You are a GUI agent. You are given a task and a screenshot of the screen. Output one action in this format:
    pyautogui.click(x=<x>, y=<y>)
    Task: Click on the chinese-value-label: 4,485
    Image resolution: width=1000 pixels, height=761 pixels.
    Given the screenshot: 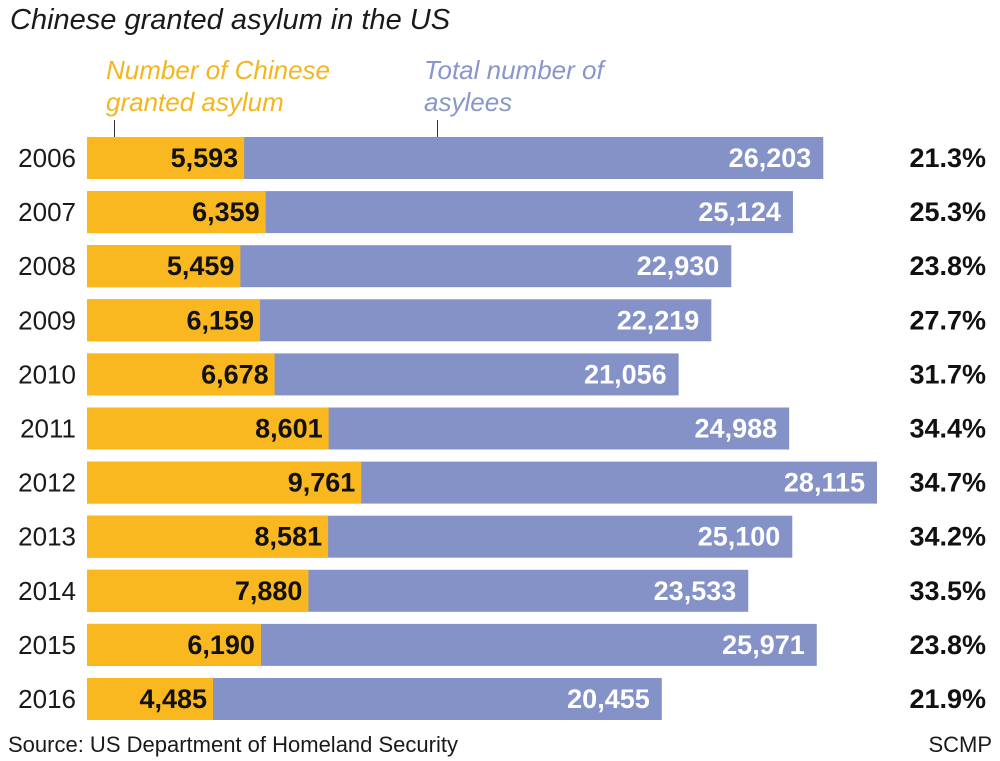 What is the action you would take?
    pyautogui.click(x=173, y=699)
    